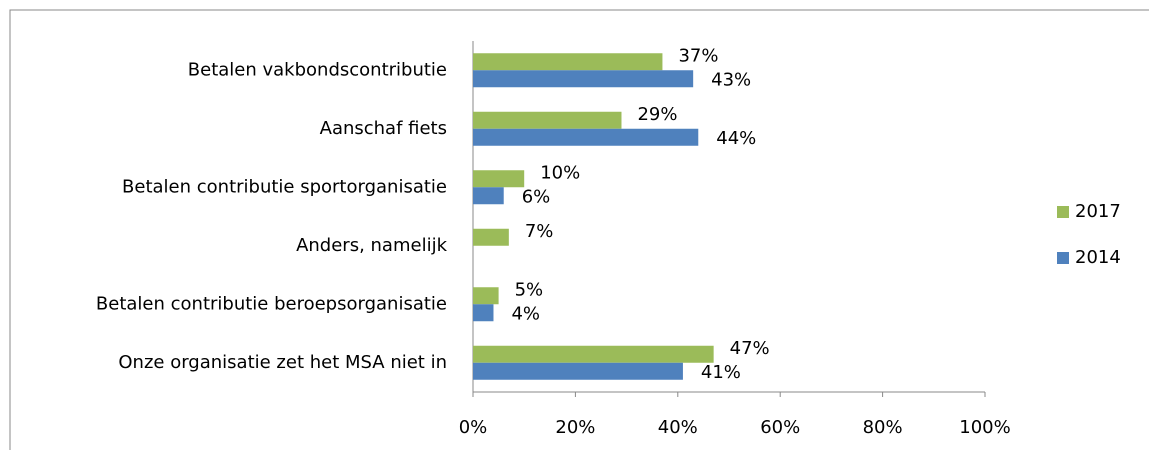 This screenshot has width=1149, height=454. What do you see at coordinates (736, 138) in the screenshot?
I see `data-label: 44%` at bounding box center [736, 138].